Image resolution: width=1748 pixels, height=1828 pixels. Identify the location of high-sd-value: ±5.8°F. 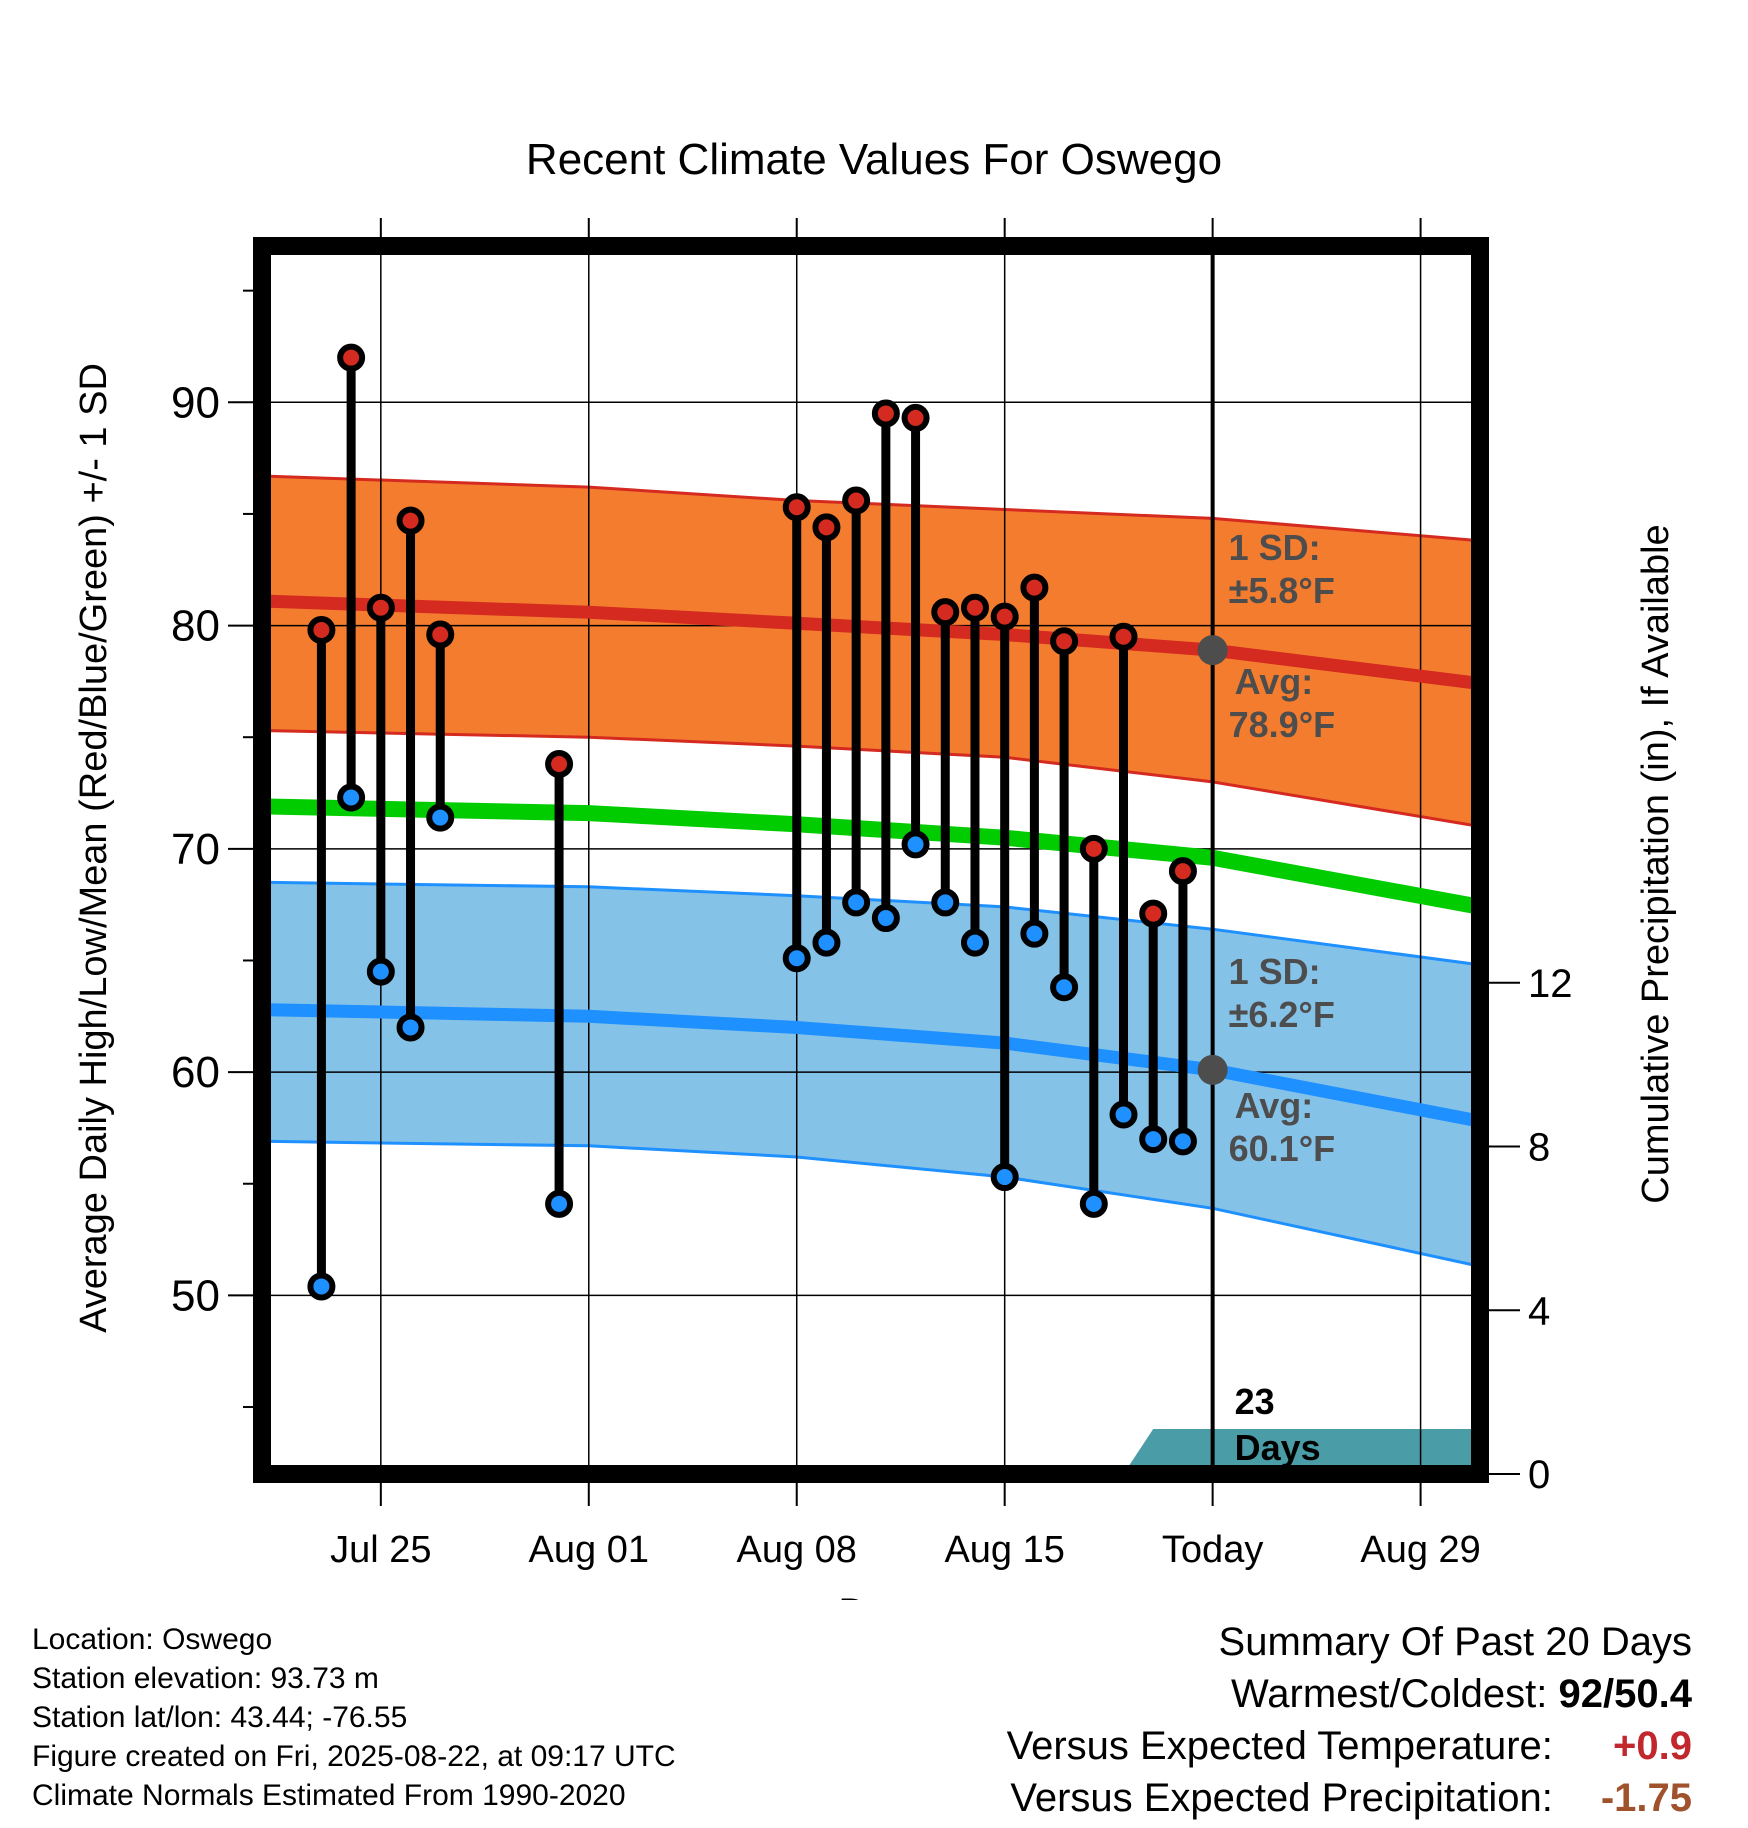
(1282, 590).